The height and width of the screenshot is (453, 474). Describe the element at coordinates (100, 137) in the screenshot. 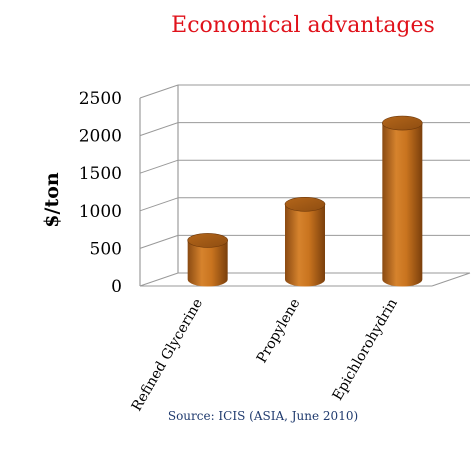

I see `y-tick-label: 2000` at that location.